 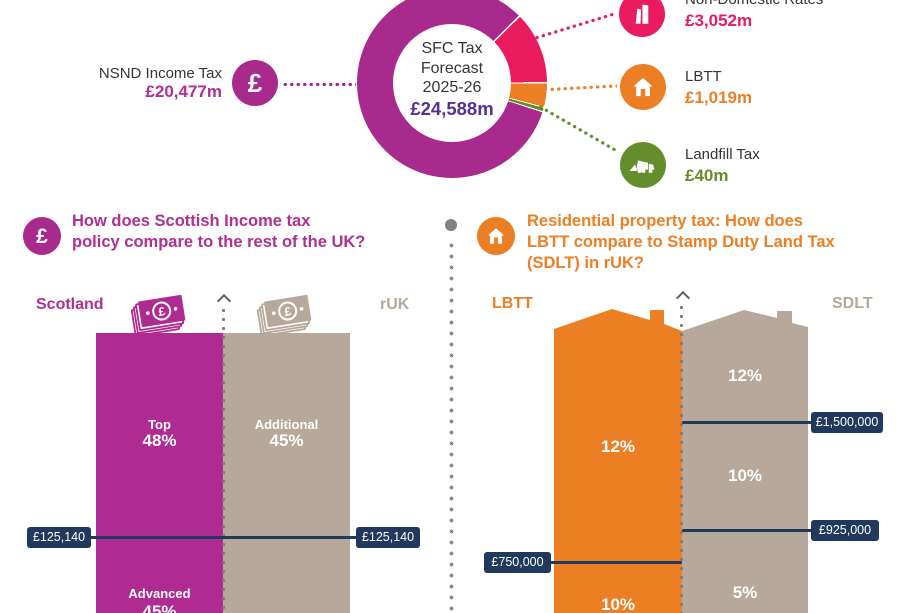 I want to click on top-band-rate: 48%, so click(x=159, y=440).